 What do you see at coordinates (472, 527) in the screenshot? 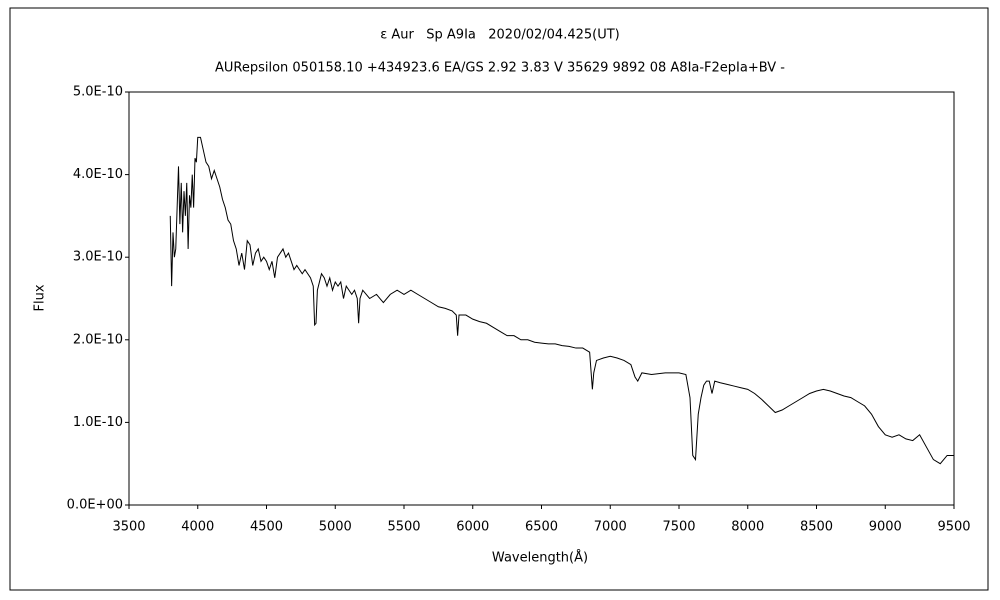
I see `x-tick-label: 6000` at bounding box center [472, 527].